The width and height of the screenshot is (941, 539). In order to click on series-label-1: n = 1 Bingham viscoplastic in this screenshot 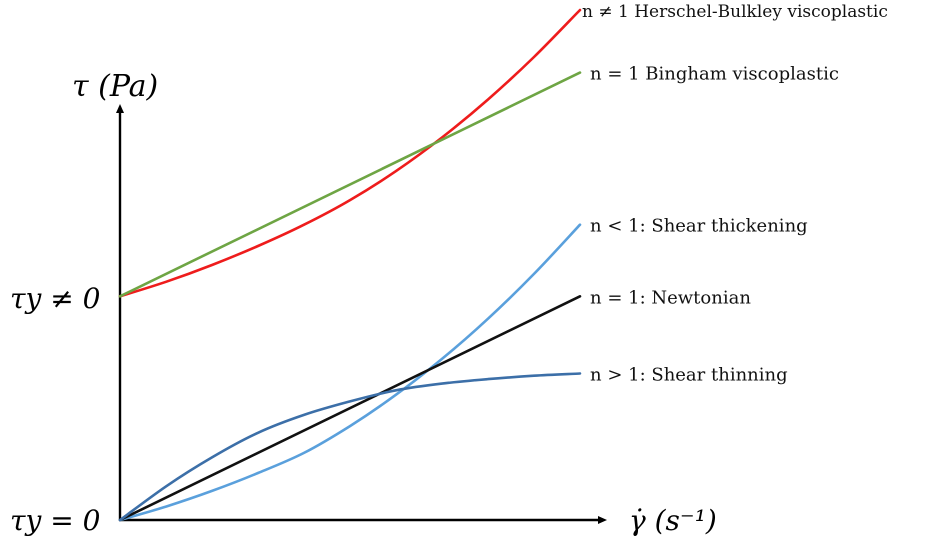, I will do `click(714, 74)`.